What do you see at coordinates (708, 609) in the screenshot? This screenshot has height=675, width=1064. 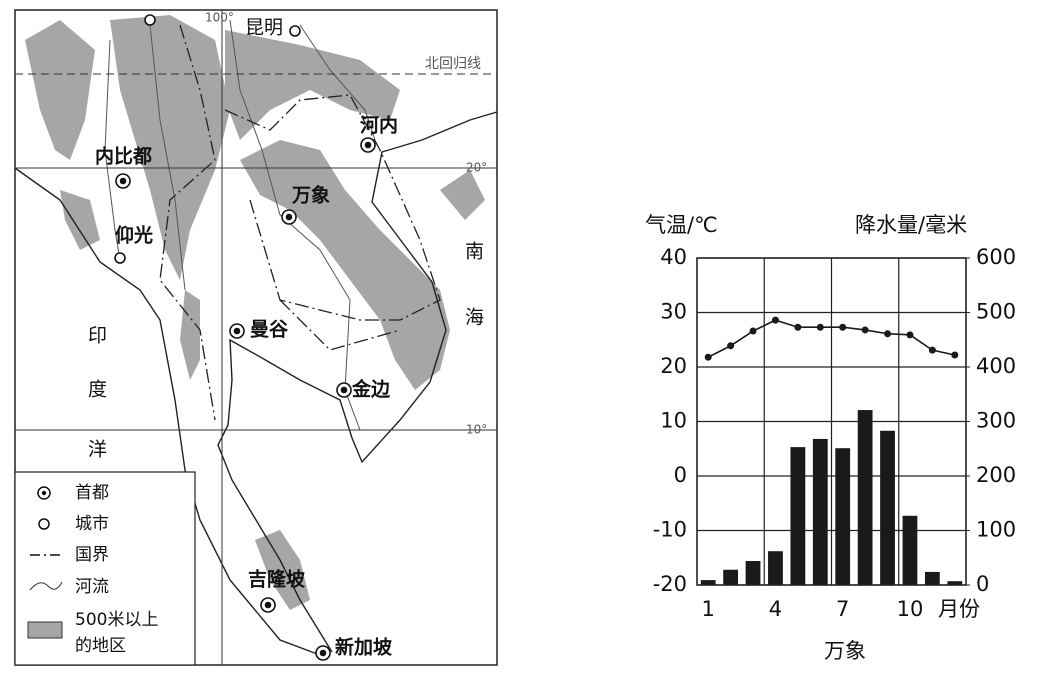 I see `x-tick-label: 1` at bounding box center [708, 609].